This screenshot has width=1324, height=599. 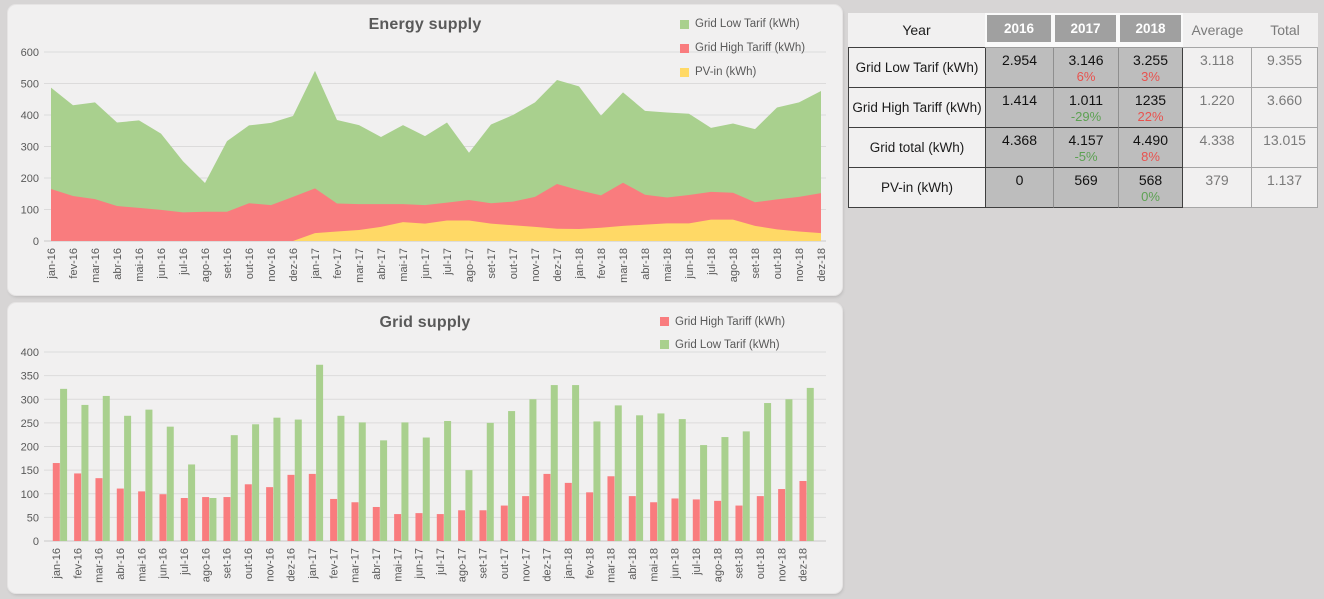 What do you see at coordinates (185, 562) in the screenshot?
I see `svg-text: jul-16` at bounding box center [185, 562].